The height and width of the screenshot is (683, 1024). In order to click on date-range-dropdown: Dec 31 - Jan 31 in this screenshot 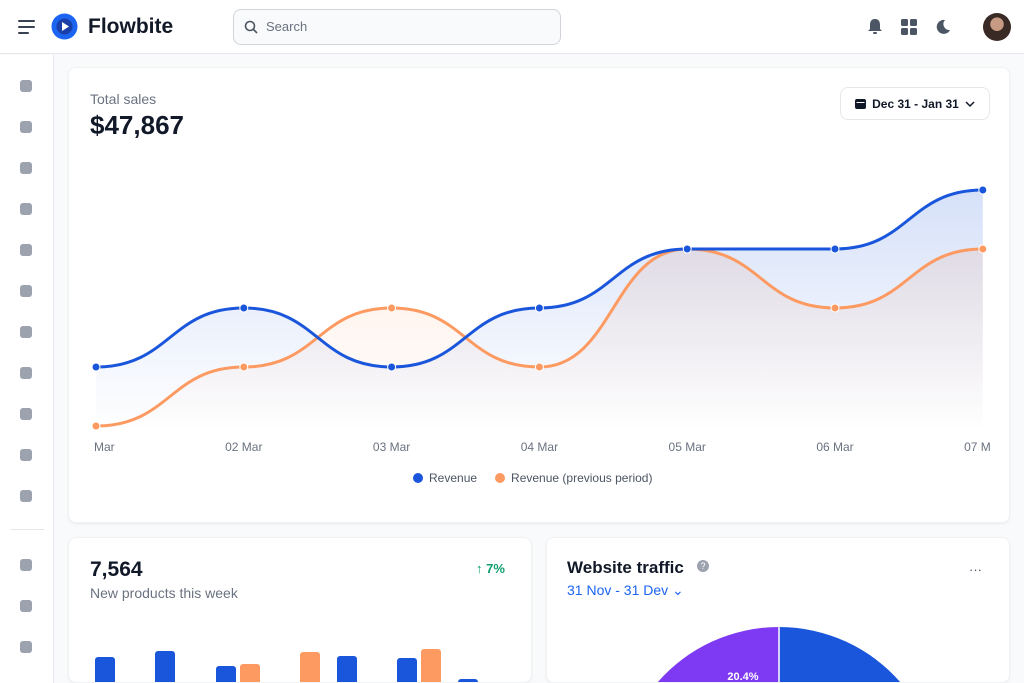, I will do `click(915, 103)`.